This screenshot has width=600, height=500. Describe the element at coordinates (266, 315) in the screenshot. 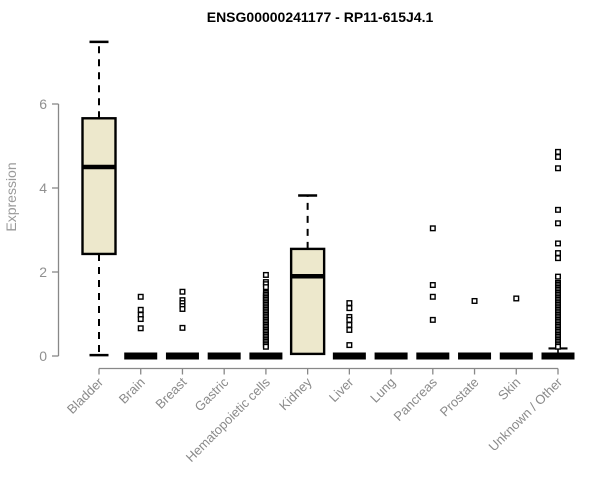

I see `boxplot-hematopoietic-cells` at that location.